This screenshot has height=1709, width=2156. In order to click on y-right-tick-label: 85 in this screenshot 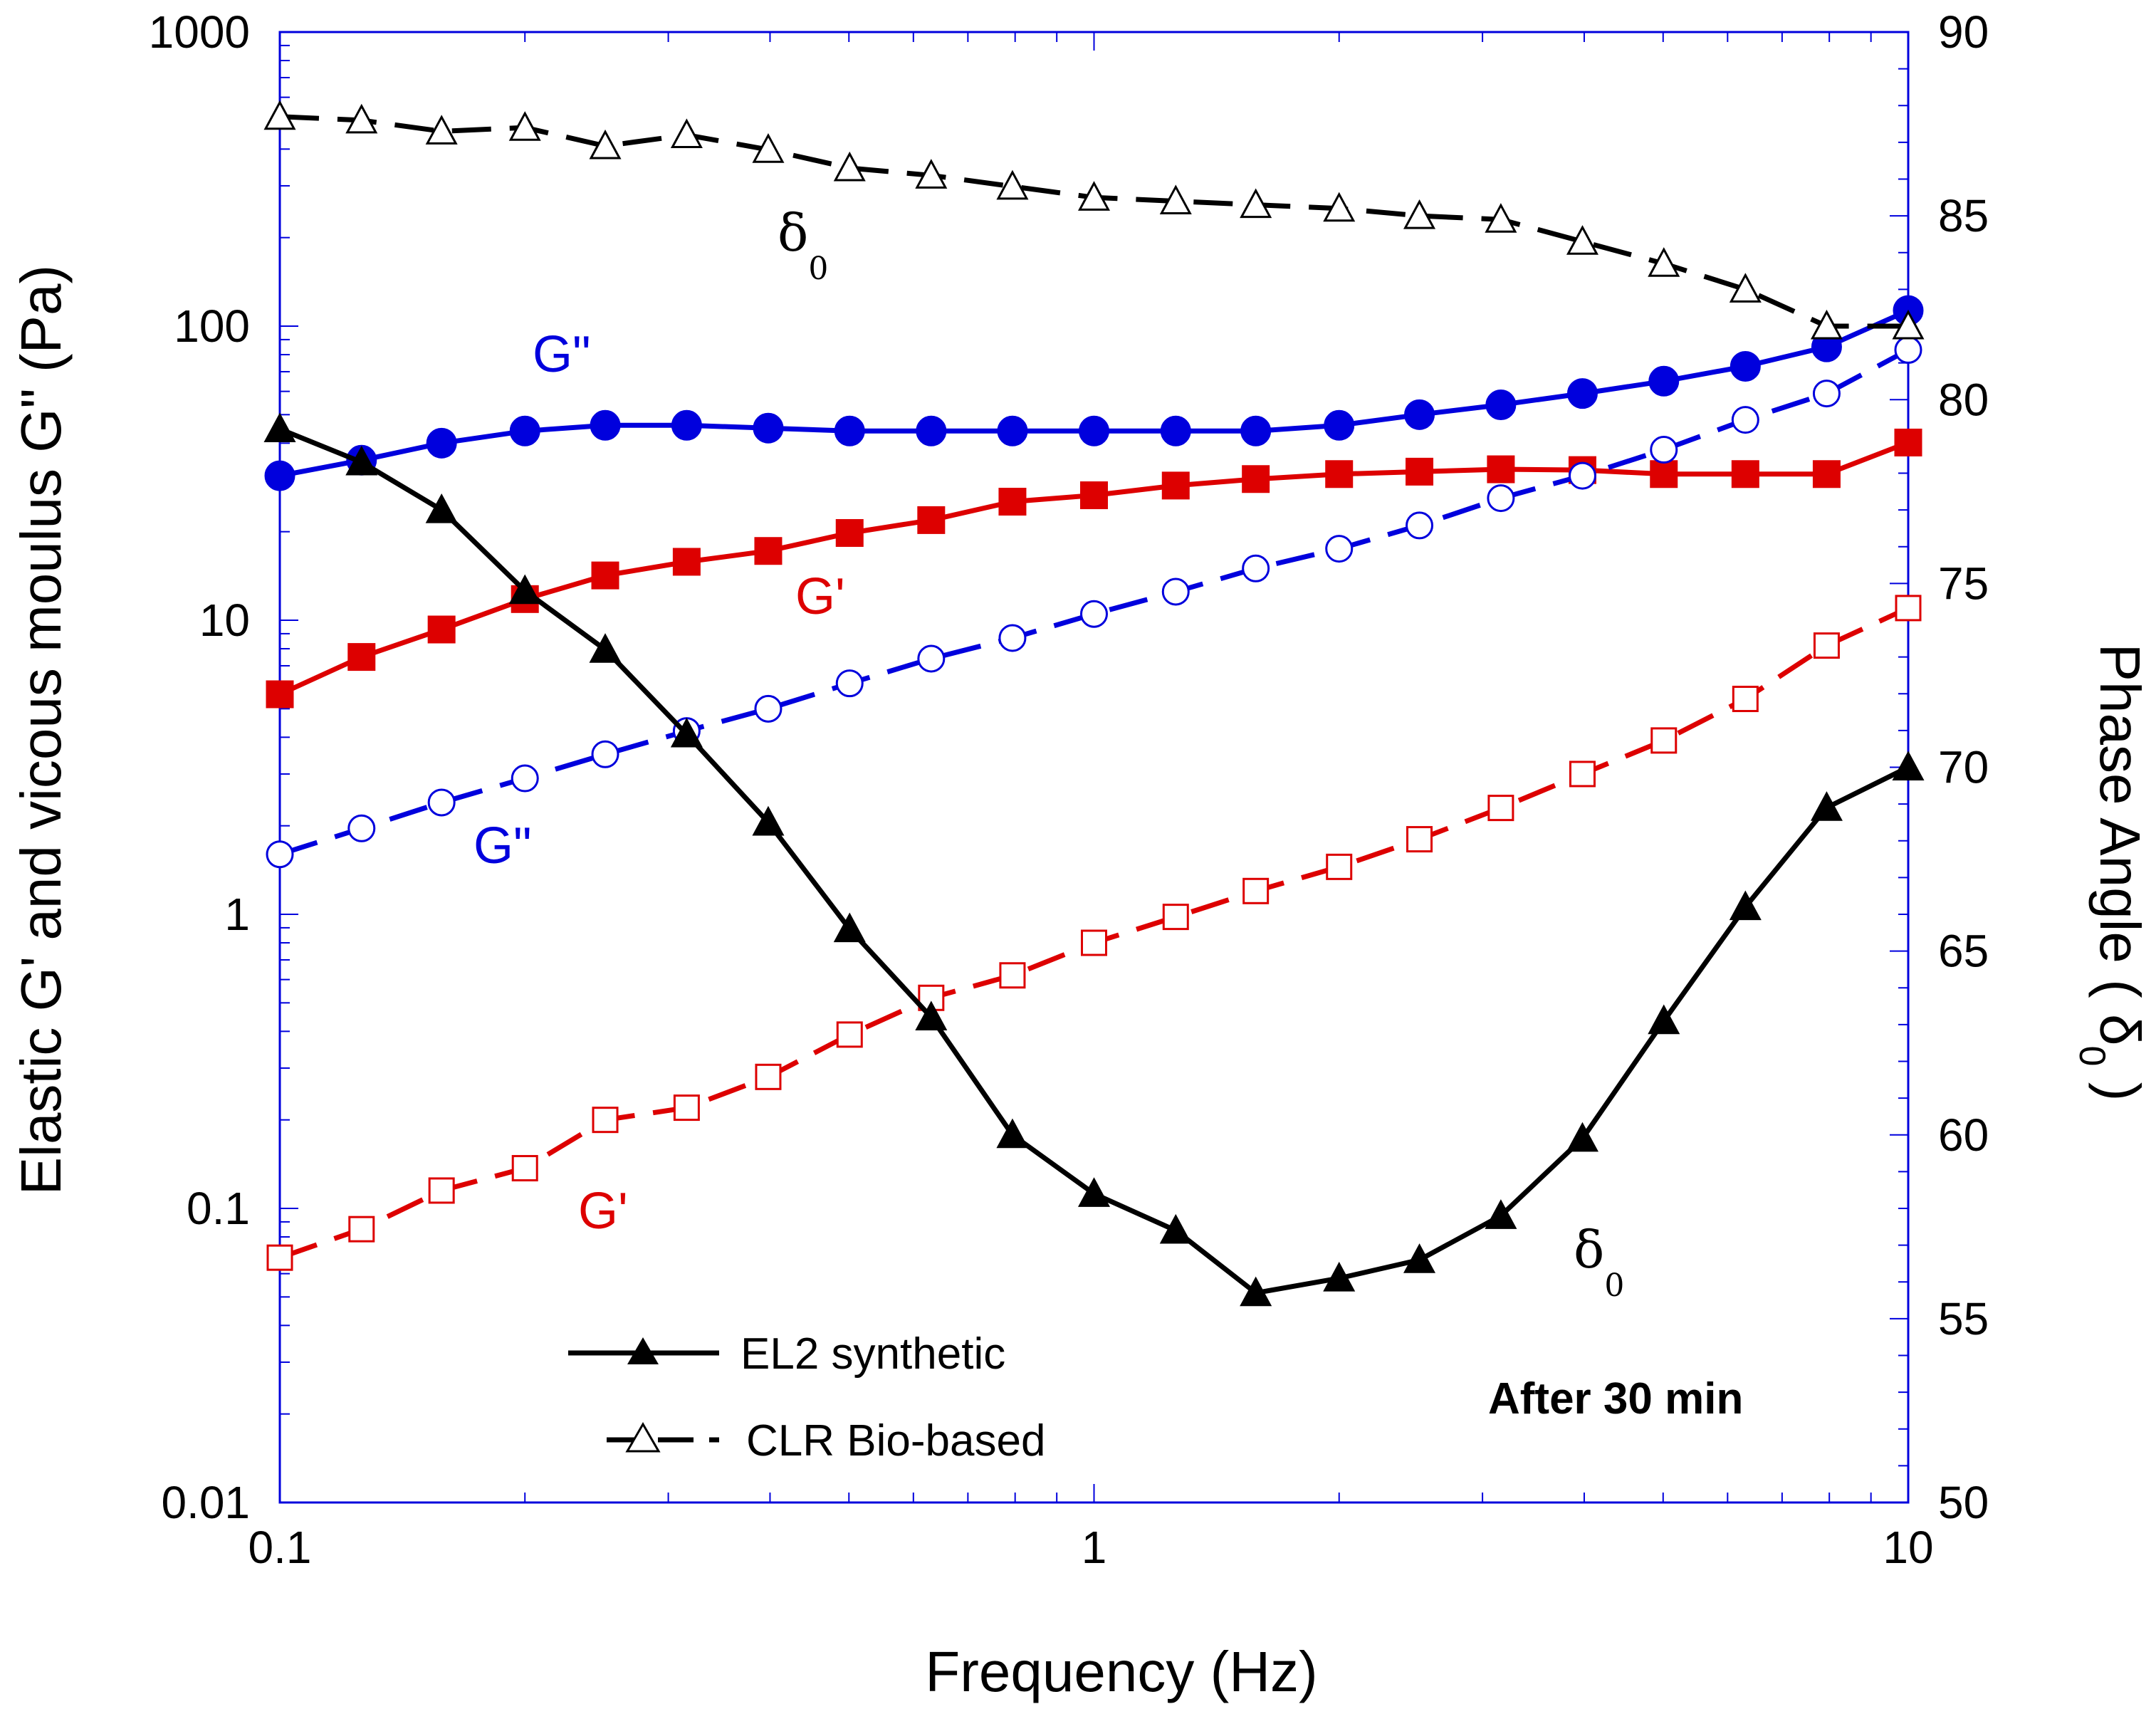, I will do `click(1963, 215)`.